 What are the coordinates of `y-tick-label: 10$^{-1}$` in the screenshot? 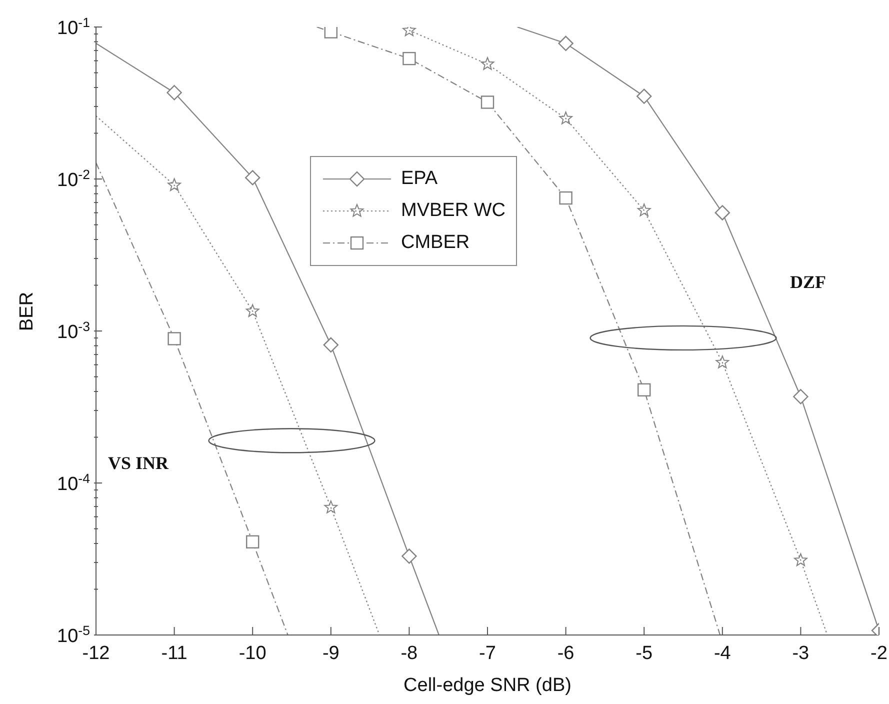 It's located at (73, 26).